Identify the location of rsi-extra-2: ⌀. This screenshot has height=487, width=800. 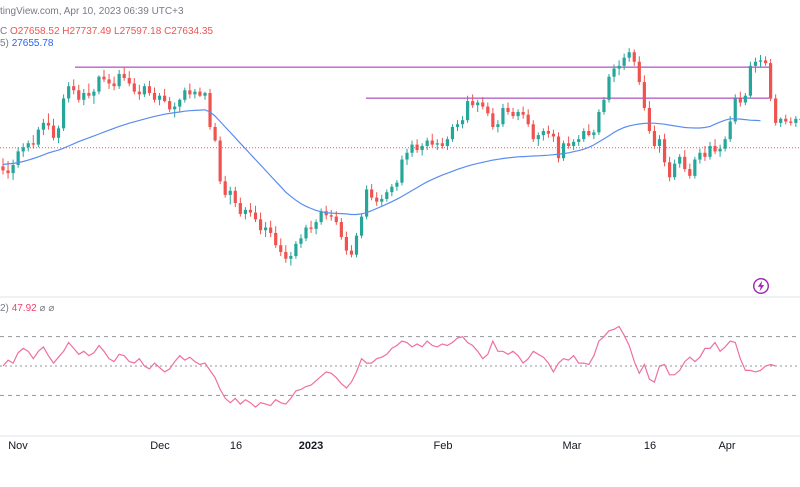
(51, 308).